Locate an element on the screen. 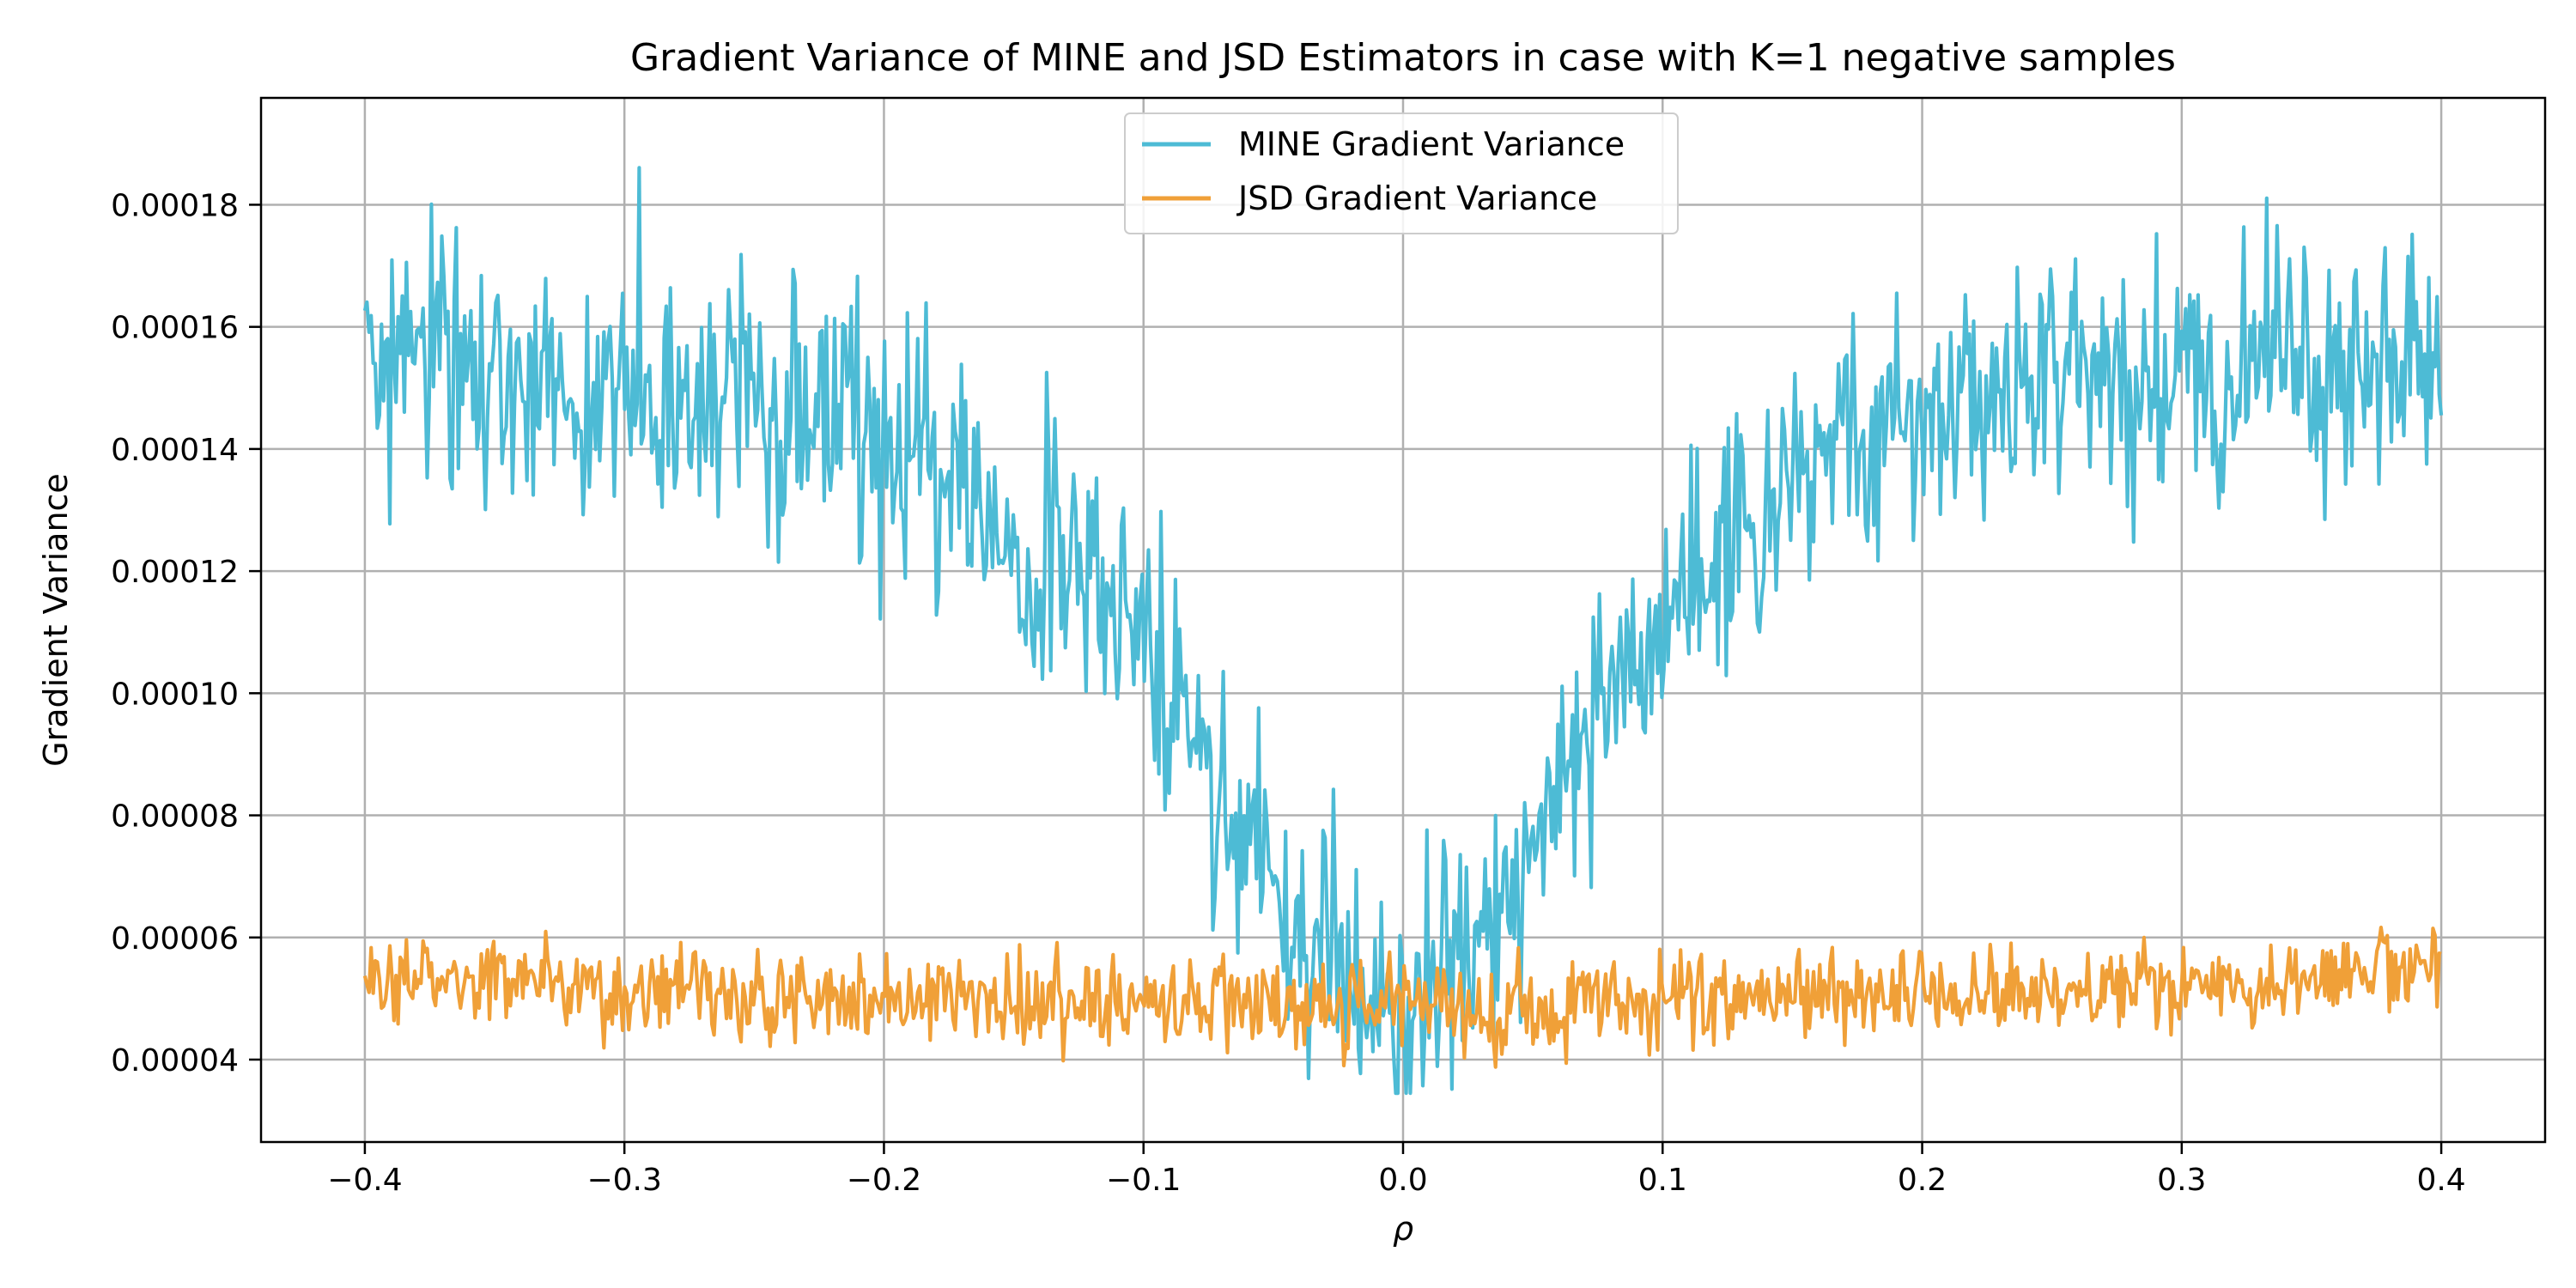  x-tick-label: 0.2 is located at coordinates (1923, 1180).